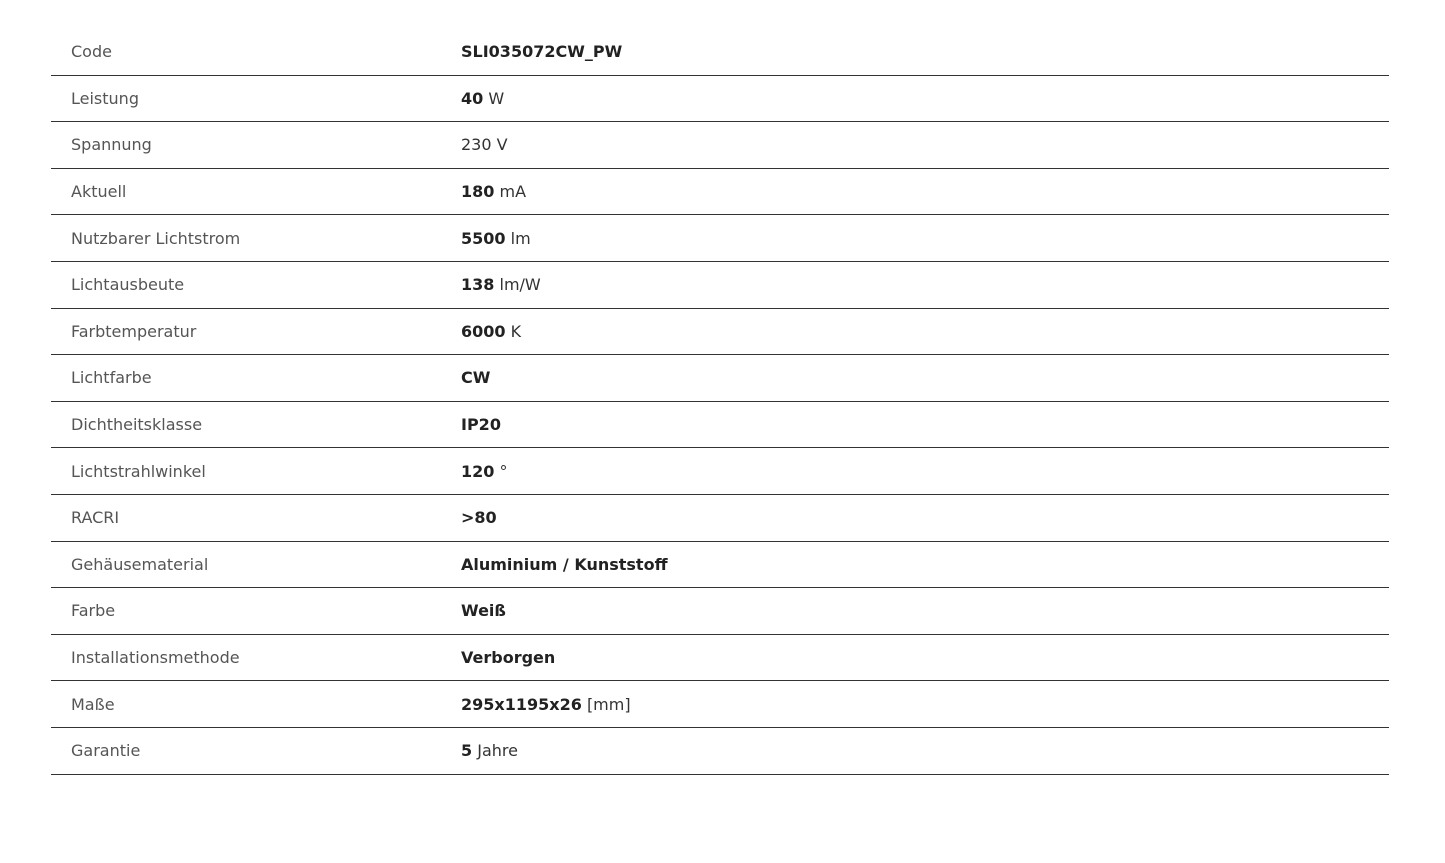  What do you see at coordinates (520, 285) in the screenshot?
I see `spec-unit: lm/W` at bounding box center [520, 285].